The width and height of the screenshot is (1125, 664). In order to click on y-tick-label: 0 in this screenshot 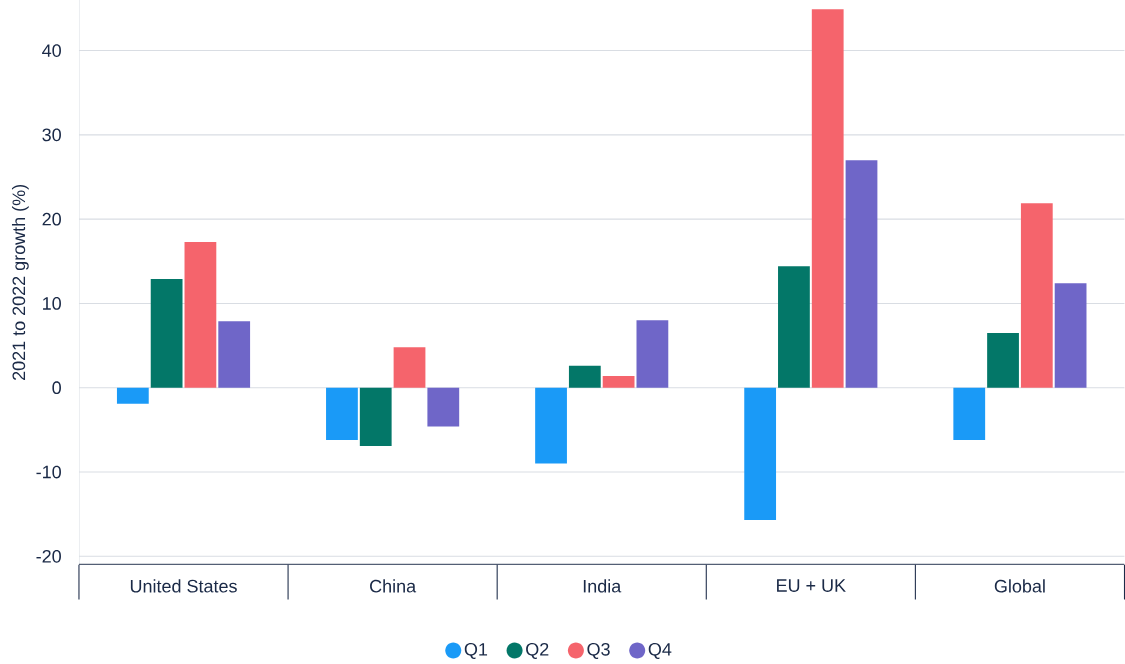, I will do `click(56, 388)`.